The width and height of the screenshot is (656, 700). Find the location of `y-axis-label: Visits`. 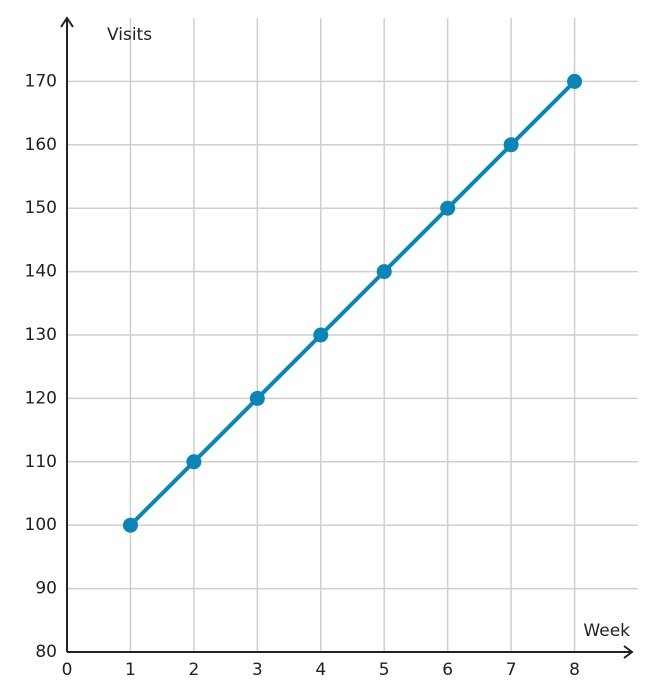

y-axis-label: Visits is located at coordinates (129, 35).